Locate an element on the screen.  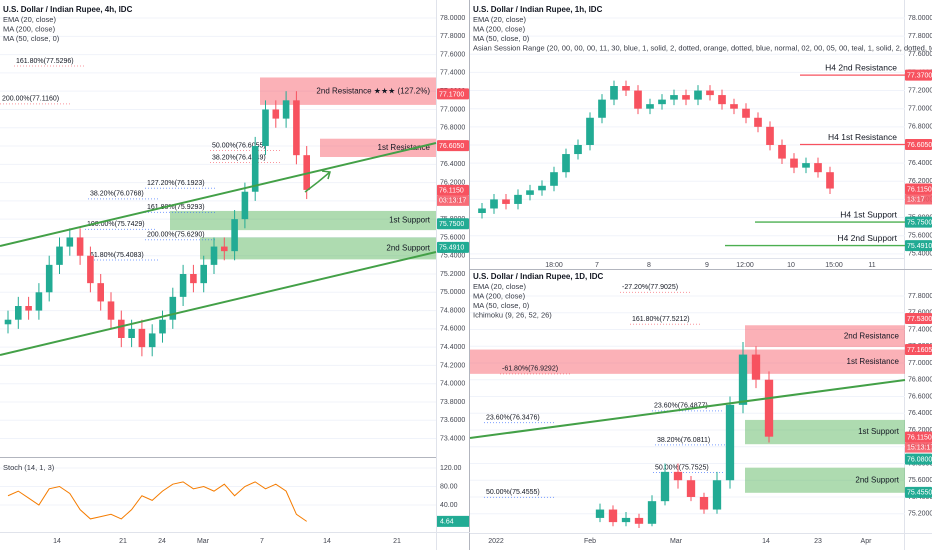
y-tick-label: 74.2000 is located at coordinates (452, 365).